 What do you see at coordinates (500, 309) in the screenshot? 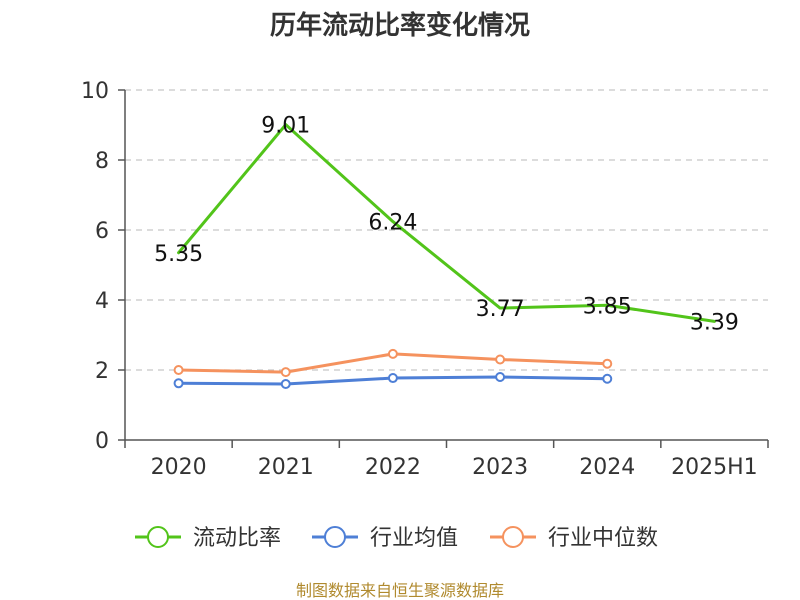
I see `data-label: 3.77` at bounding box center [500, 309].